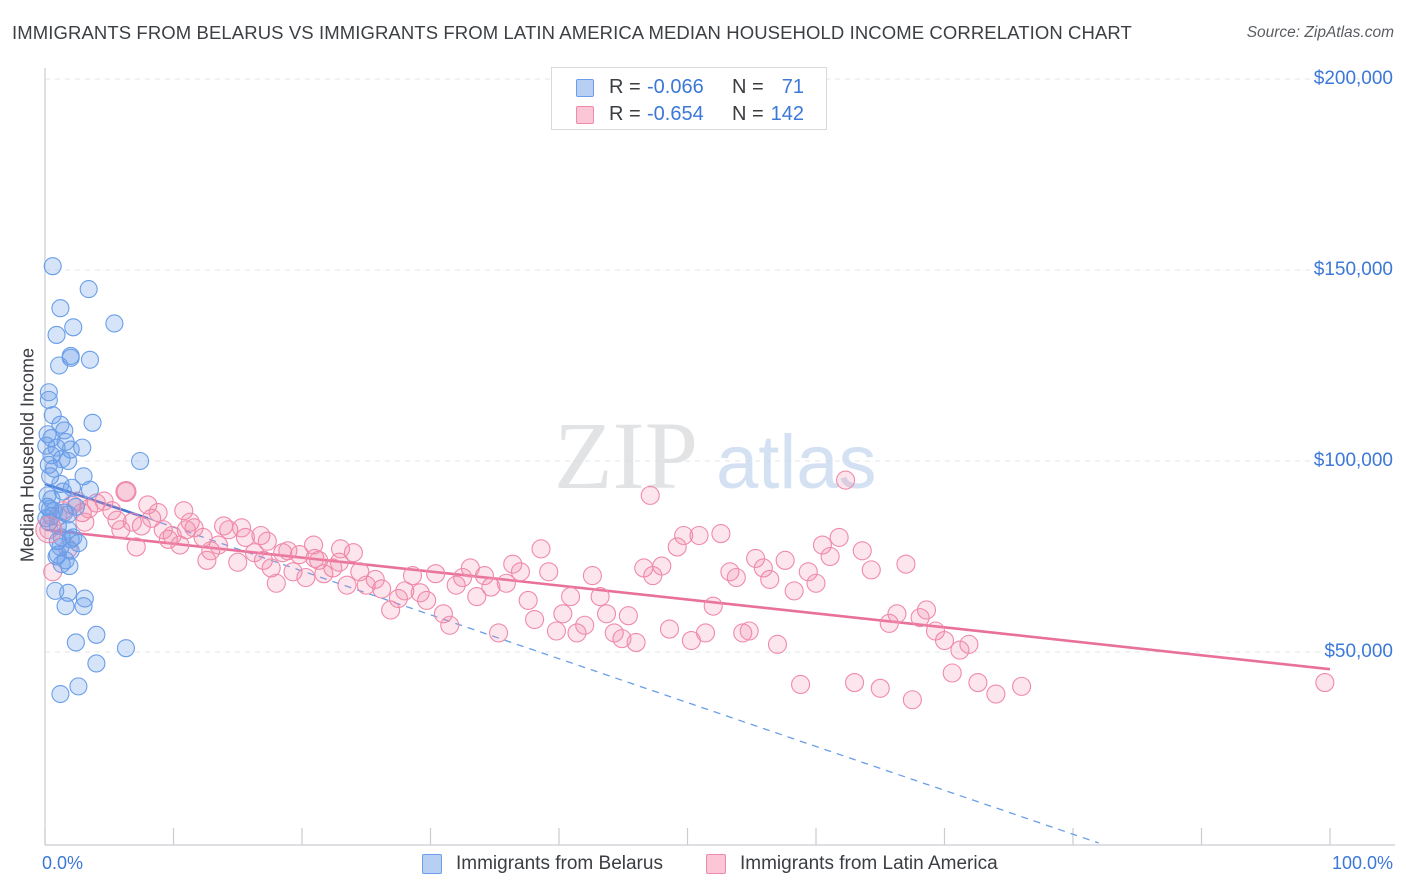  Describe the element at coordinates (1353, 460) in the screenshot. I see `y-tick-label: $100,000` at that location.